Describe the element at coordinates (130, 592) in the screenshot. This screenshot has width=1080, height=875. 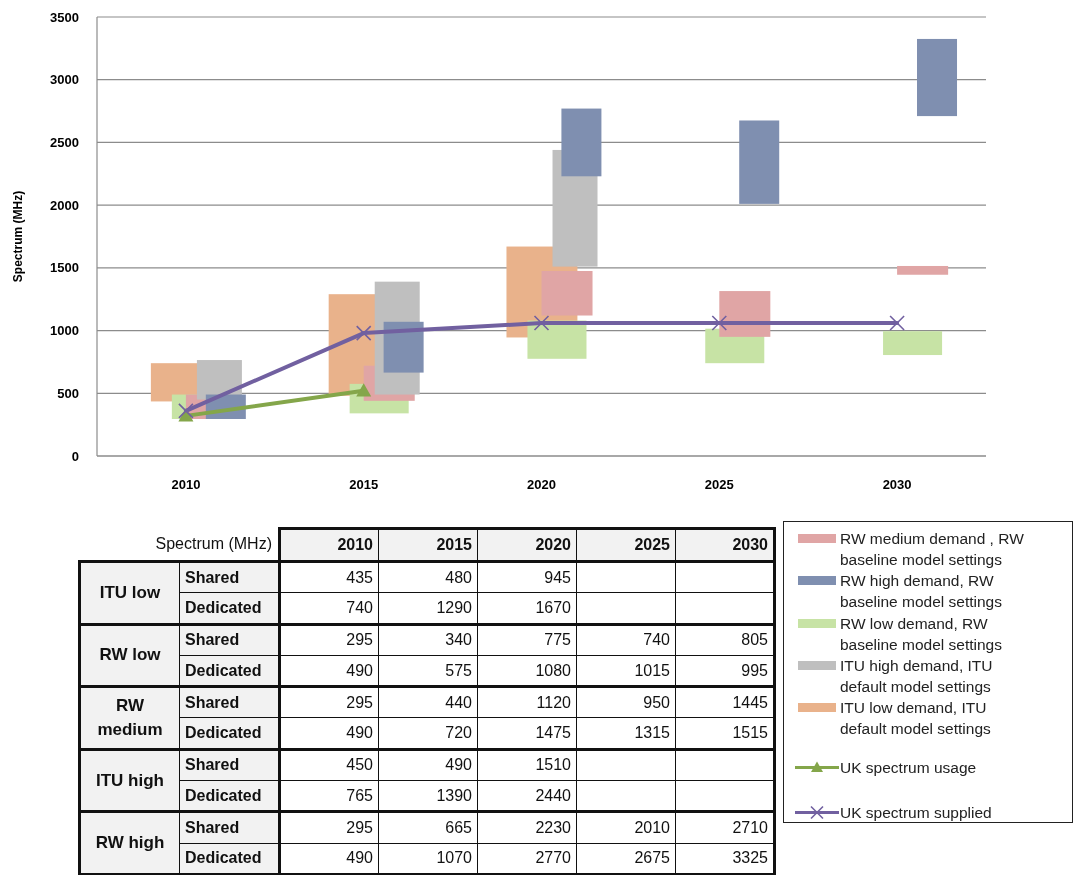
I see `y2-tick-label: ITU low` at that location.